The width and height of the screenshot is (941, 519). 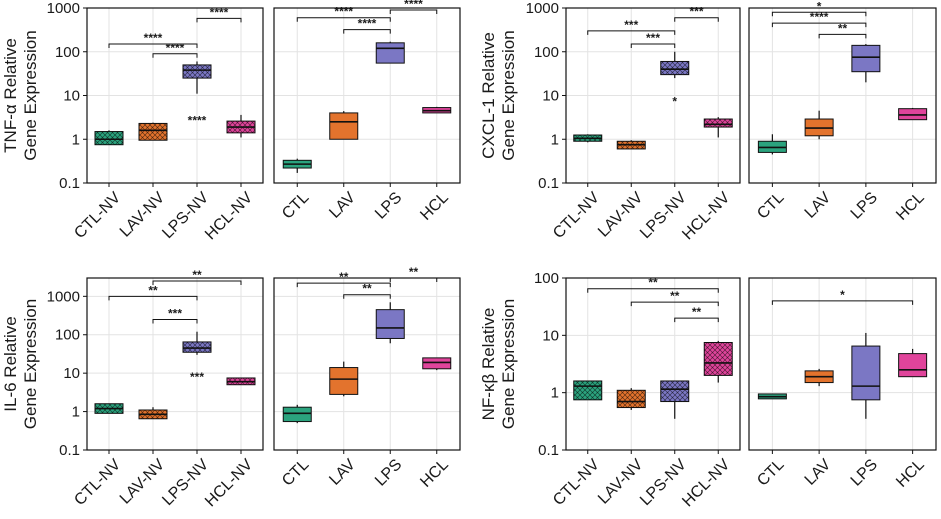 I want to click on x-tick-label: CTL, so click(x=770, y=472).